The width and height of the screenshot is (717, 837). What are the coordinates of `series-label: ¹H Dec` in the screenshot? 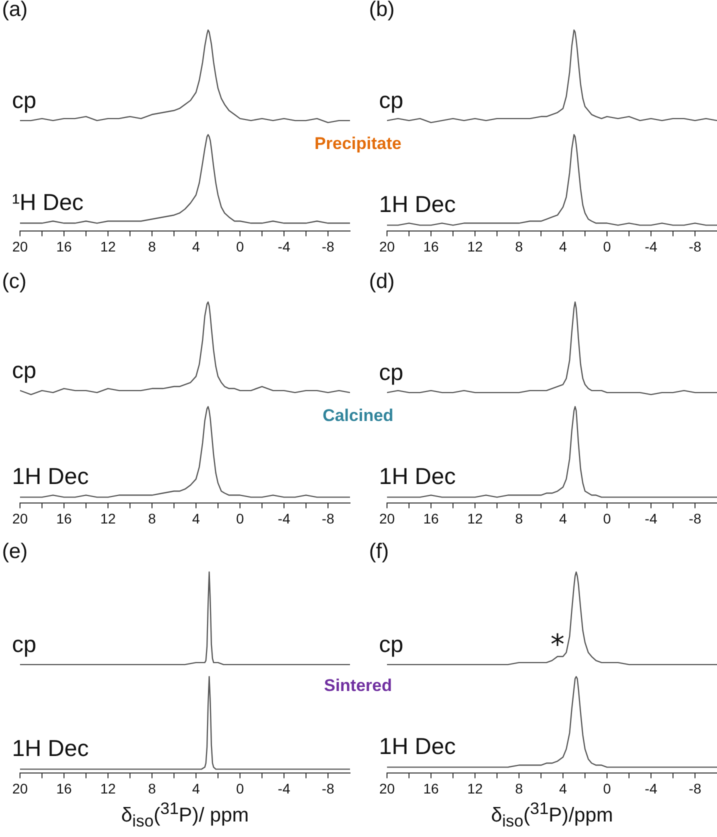 It's located at (48, 202).